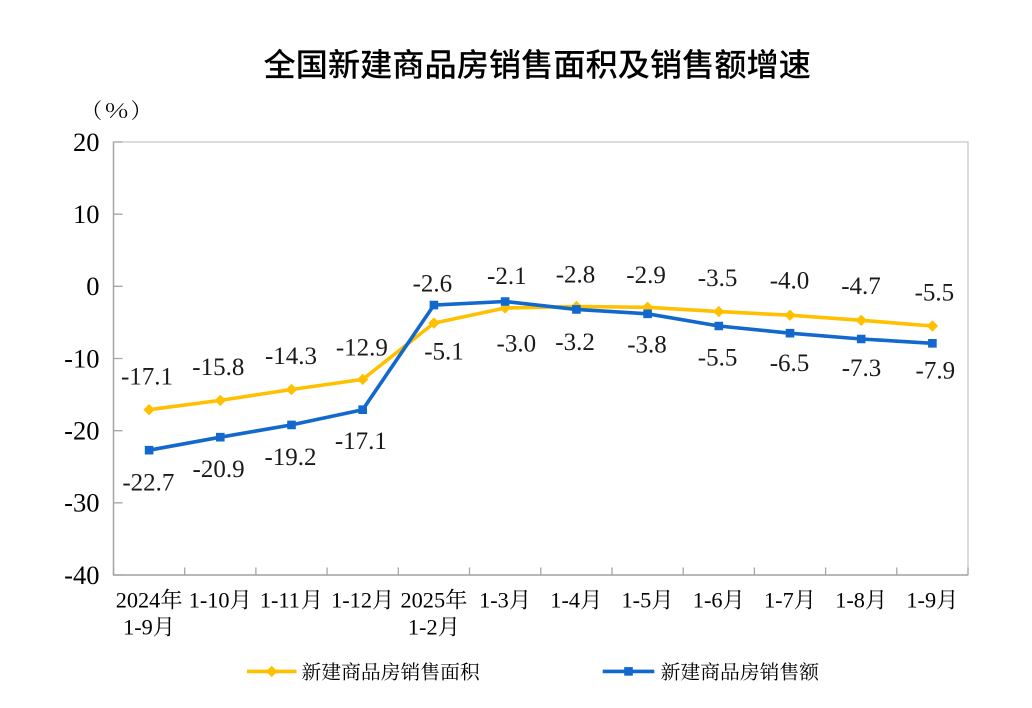 Image resolution: width=1032 pixels, height=708 pixels. Describe the element at coordinates (718, 278) in the screenshot. I see `svg-text: -3.5` at that location.